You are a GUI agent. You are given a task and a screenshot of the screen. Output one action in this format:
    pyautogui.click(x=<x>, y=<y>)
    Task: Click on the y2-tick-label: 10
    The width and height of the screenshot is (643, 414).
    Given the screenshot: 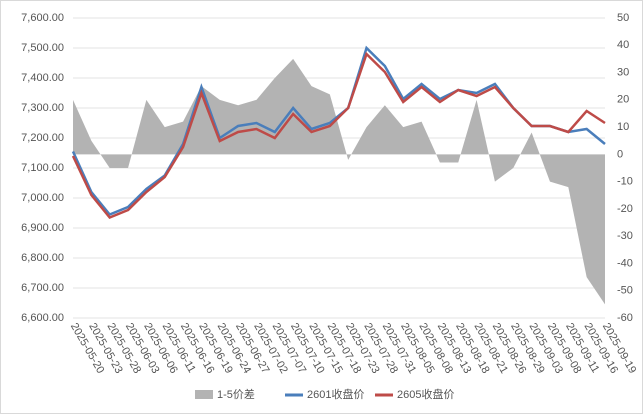 What is the action you would take?
    pyautogui.click(x=623, y=127)
    